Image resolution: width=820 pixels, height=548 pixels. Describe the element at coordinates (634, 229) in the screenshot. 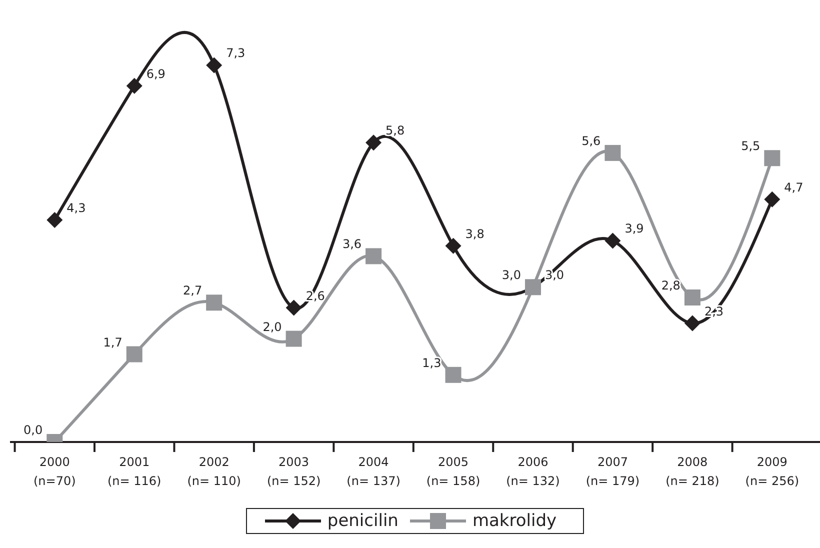

I see `data-label: 3,9` at that location.